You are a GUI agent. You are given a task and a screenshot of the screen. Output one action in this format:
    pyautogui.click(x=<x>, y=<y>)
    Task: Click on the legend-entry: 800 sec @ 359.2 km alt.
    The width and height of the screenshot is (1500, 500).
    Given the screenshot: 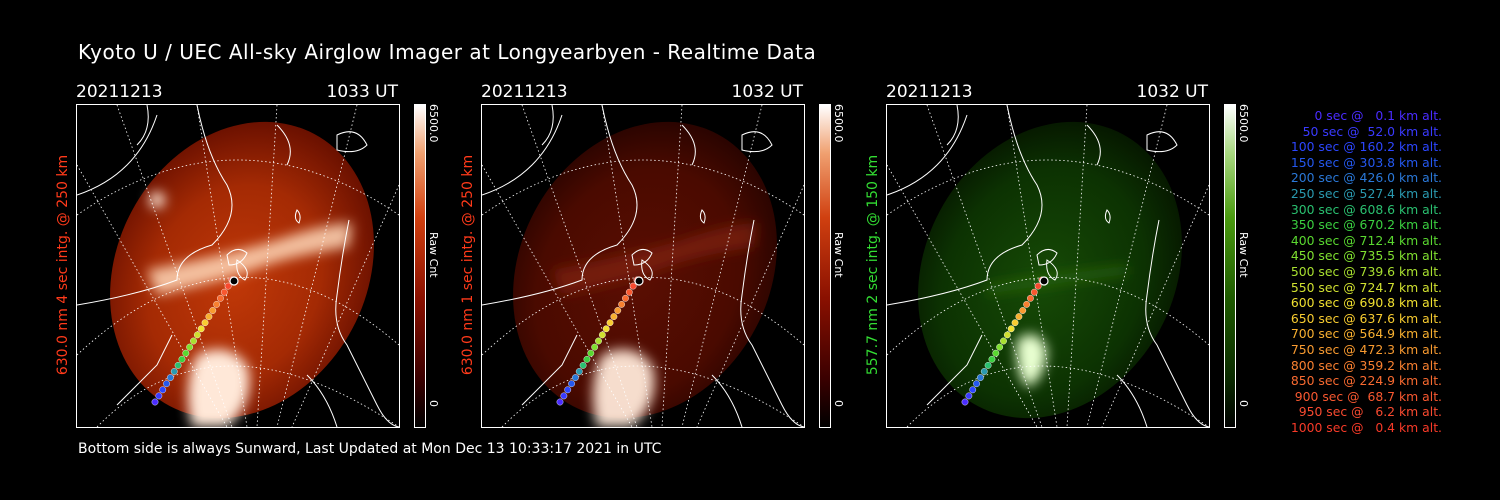 What is the action you would take?
    pyautogui.click(x=1366, y=365)
    